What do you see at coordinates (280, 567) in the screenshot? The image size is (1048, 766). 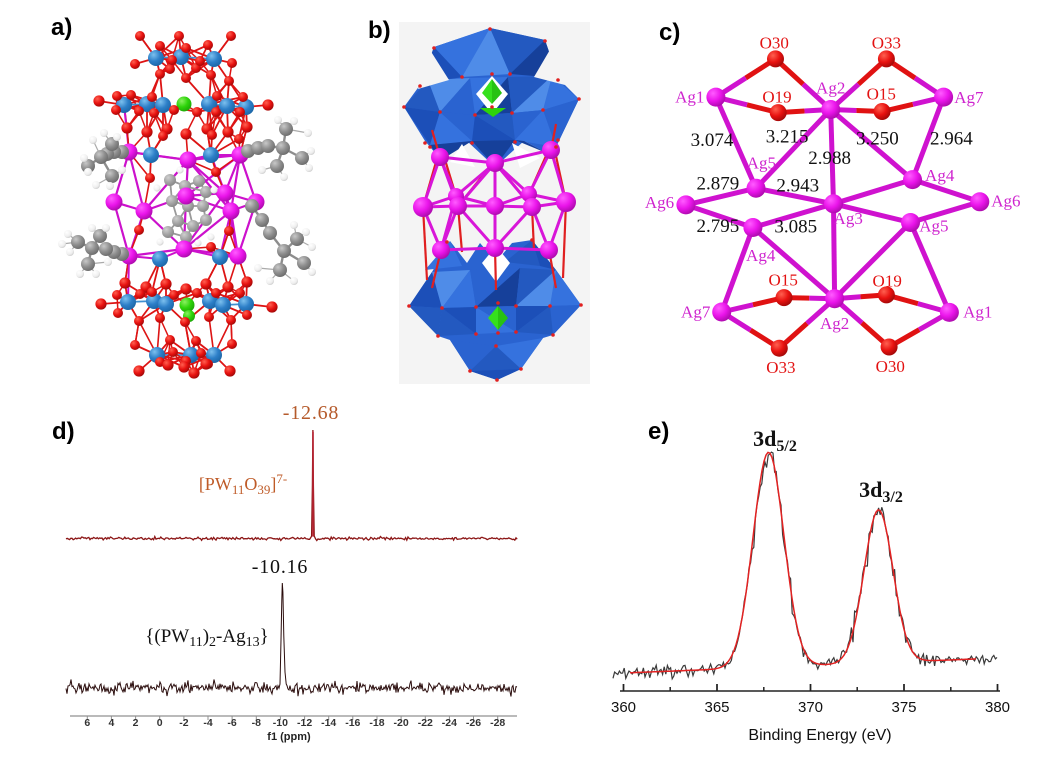 I see `svg-text: -10.16` at bounding box center [280, 567].